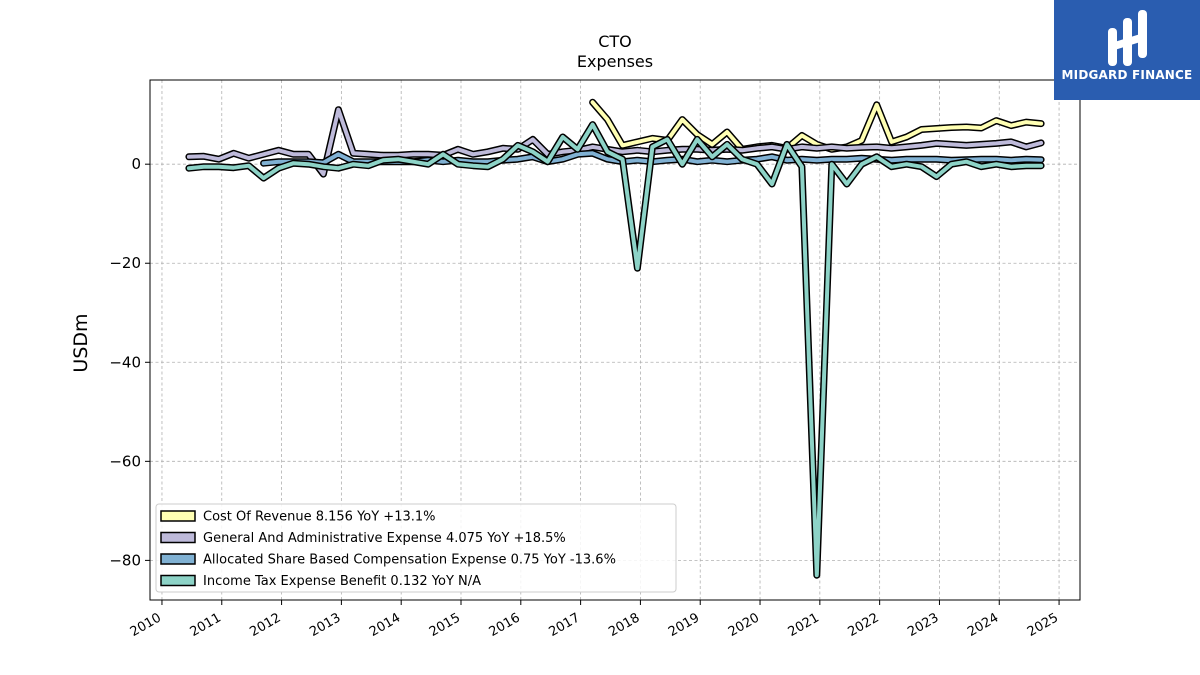 The image size is (1200, 675). I want to click on series-stroke, so click(615, 142).